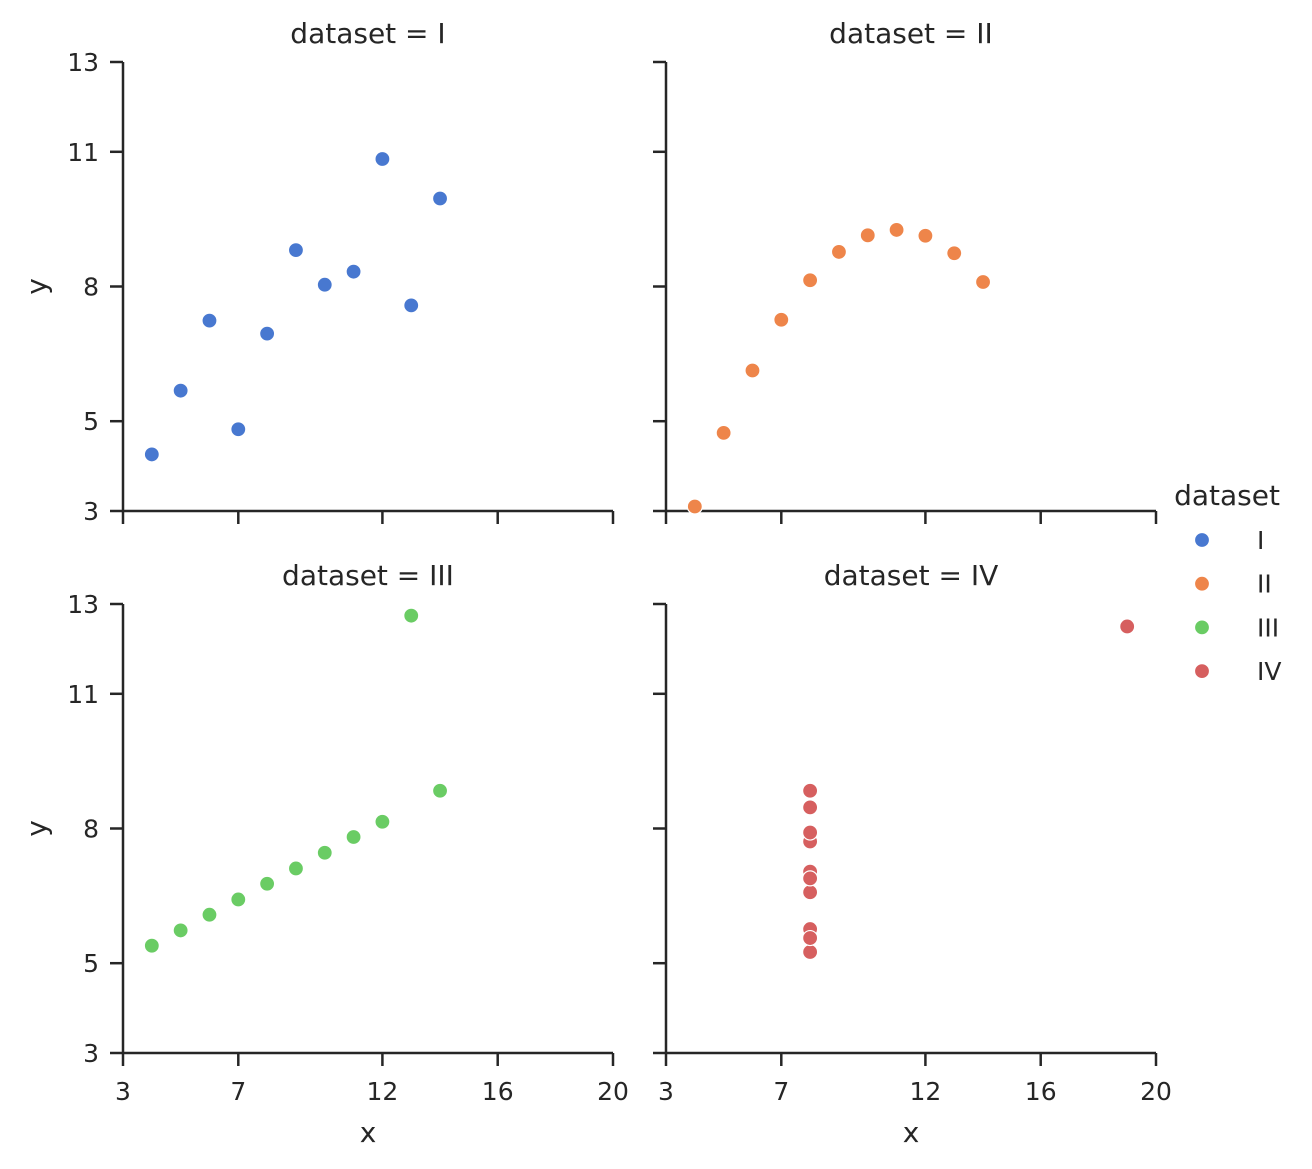  What do you see at coordinates (1269, 671) in the screenshot?
I see `legend-label-4: IV` at bounding box center [1269, 671].